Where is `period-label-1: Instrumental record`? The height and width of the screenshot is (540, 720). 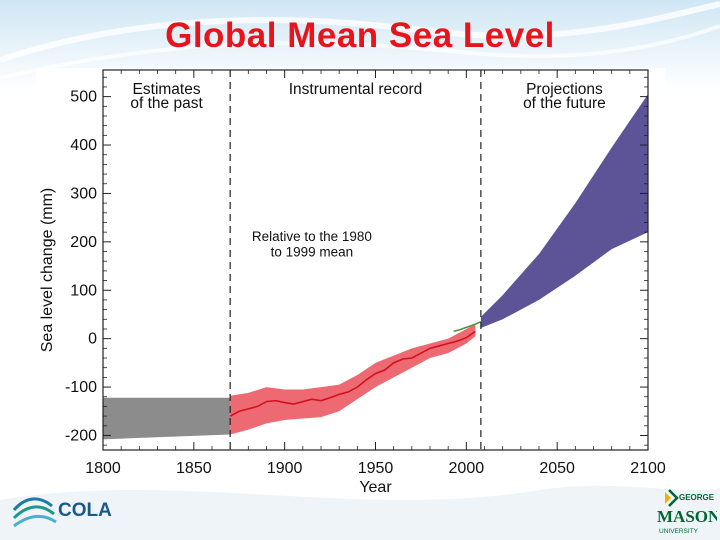 period-label-1: Instrumental record is located at coordinates (356, 89).